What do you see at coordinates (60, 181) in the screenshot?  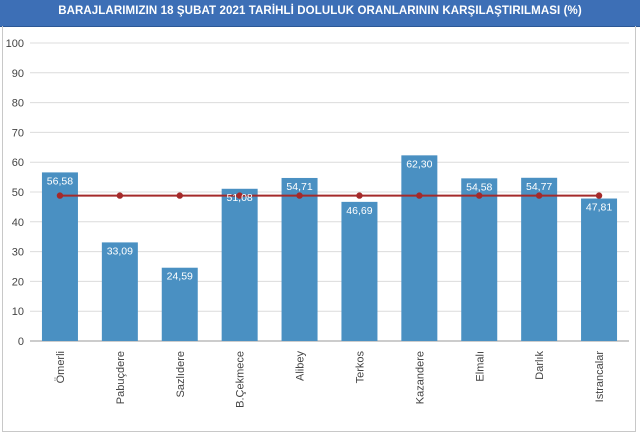 I see `data-label: 56,58` at bounding box center [60, 181].